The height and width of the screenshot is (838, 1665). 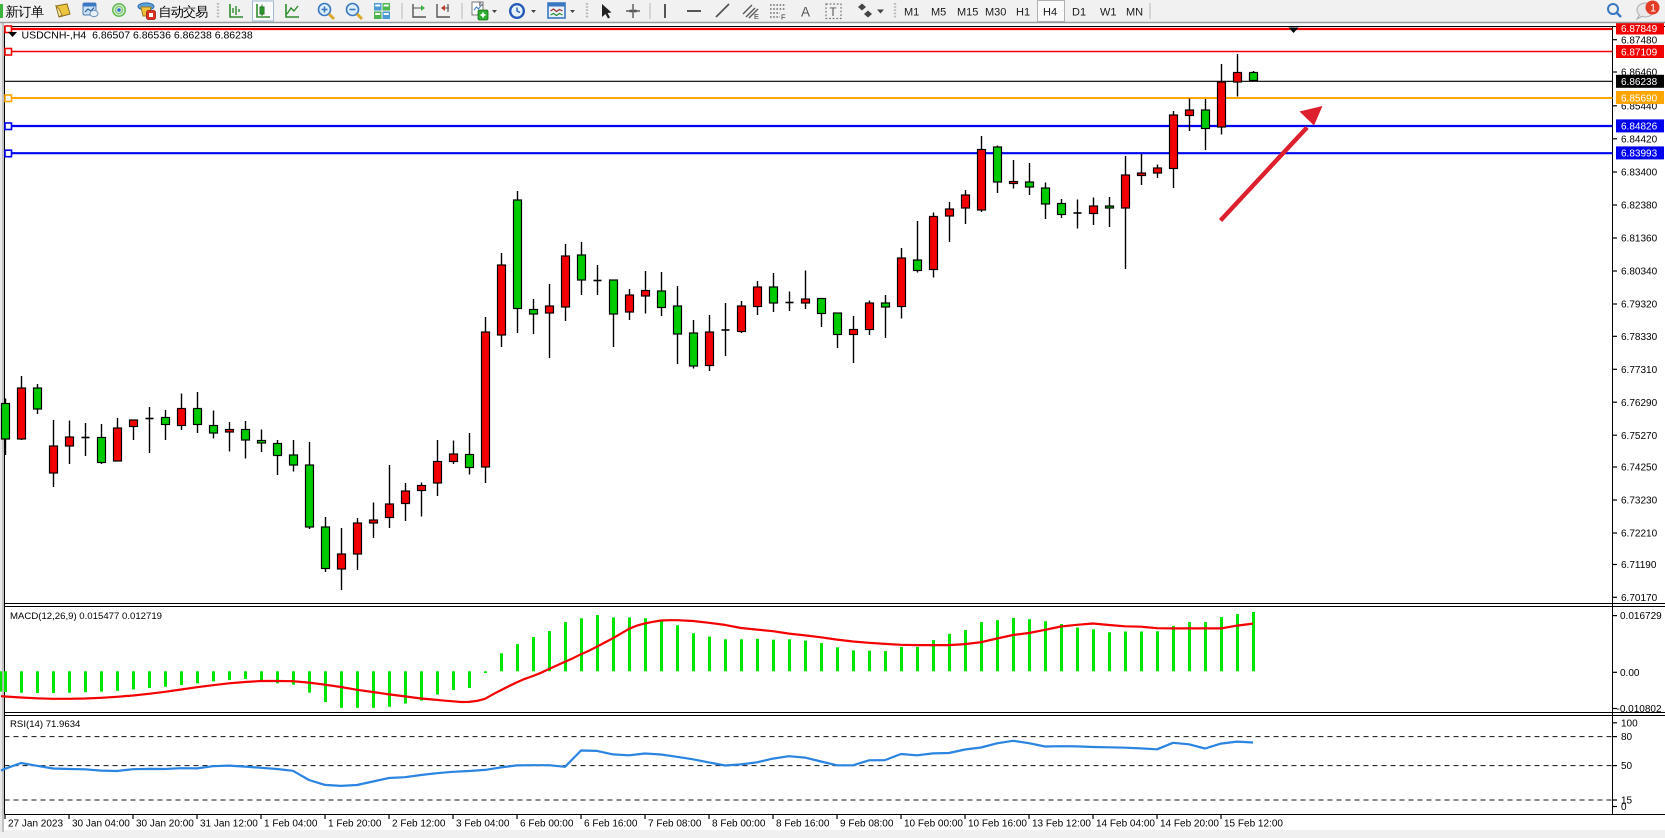 What do you see at coordinates (675, 824) in the screenshot?
I see `svg-text: 7 Feb 08:00` at bounding box center [675, 824].